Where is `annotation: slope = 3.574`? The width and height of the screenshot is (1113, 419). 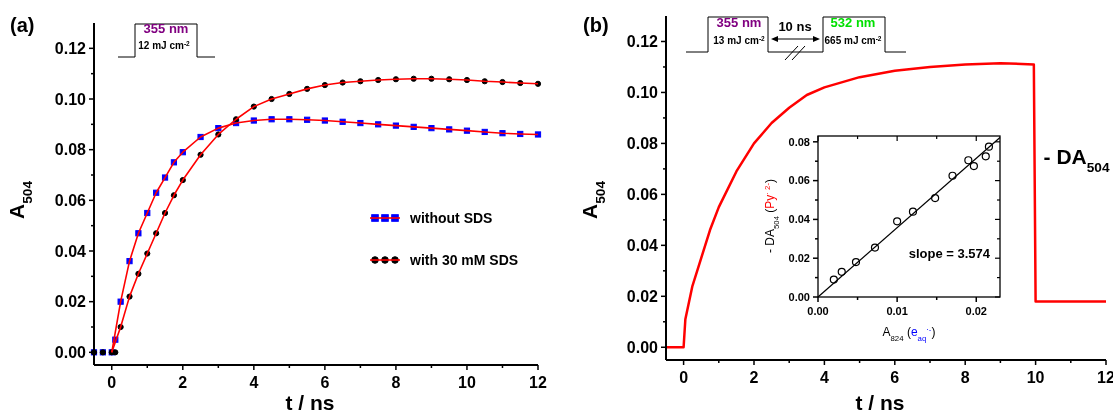
annotation: slope = 3.574 is located at coordinates (949, 253).